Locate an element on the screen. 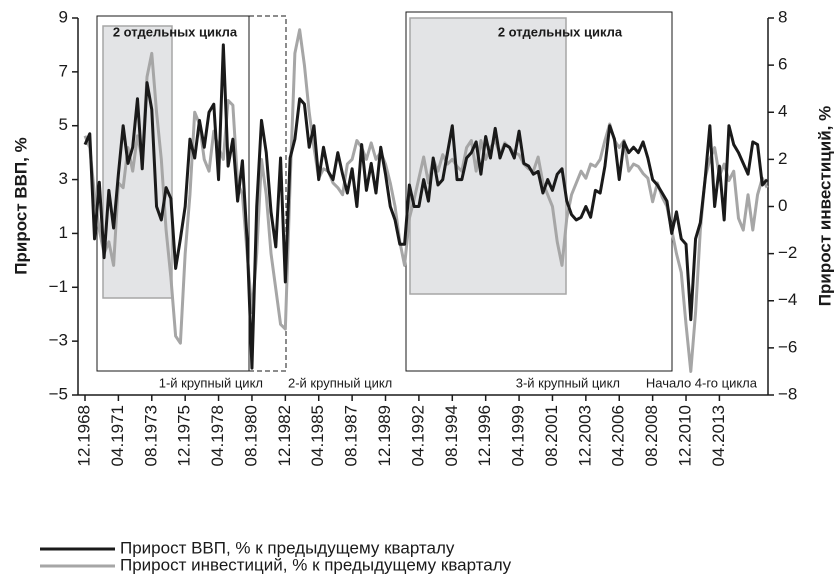 This screenshot has width=836, height=581. y2-axis-label: Прирост инвестиций, % is located at coordinates (824, 206).